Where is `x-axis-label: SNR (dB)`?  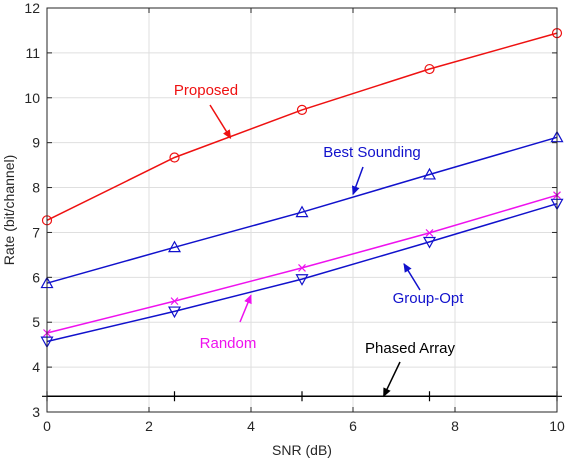
x-axis-label: SNR (dB) is located at coordinates (302, 450).